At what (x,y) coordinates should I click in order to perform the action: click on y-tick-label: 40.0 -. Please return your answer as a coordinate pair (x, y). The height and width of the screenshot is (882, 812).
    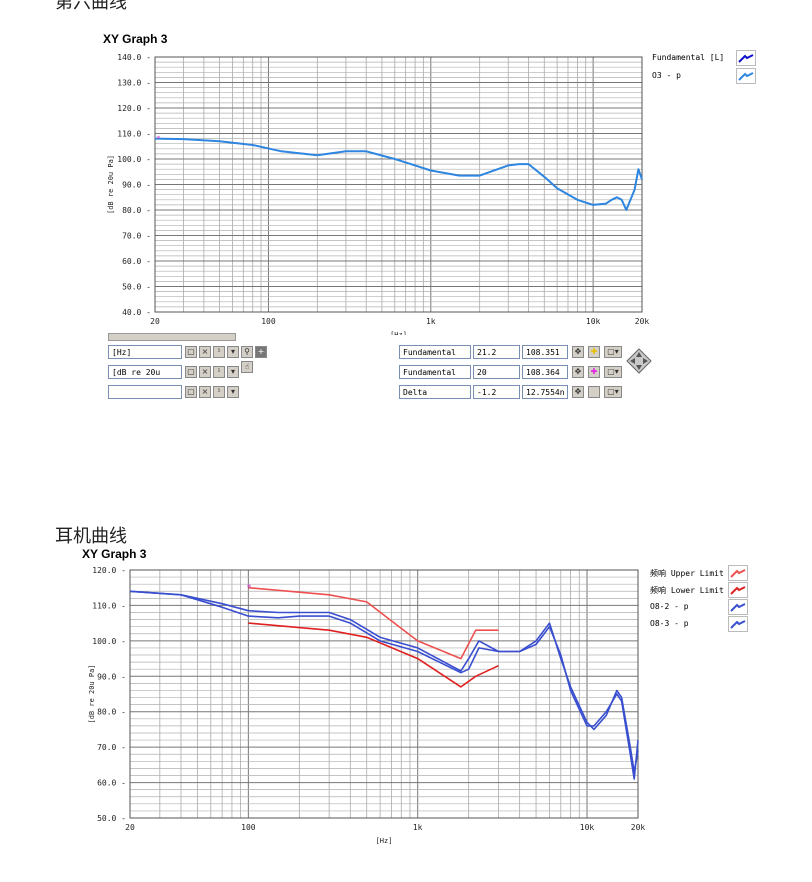
    Looking at the image, I should click on (136, 312).